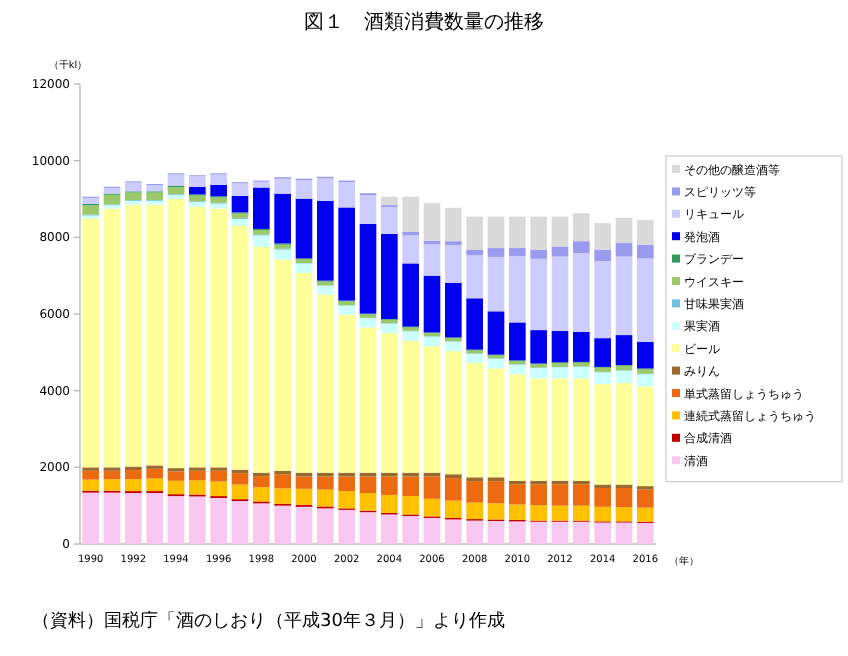 This screenshot has height=656, width=848. What do you see at coordinates (268, 621) in the screenshot?
I see `text: （資料）国税庁「酒のしおり（平成30年３月）」より作成` at bounding box center [268, 621].